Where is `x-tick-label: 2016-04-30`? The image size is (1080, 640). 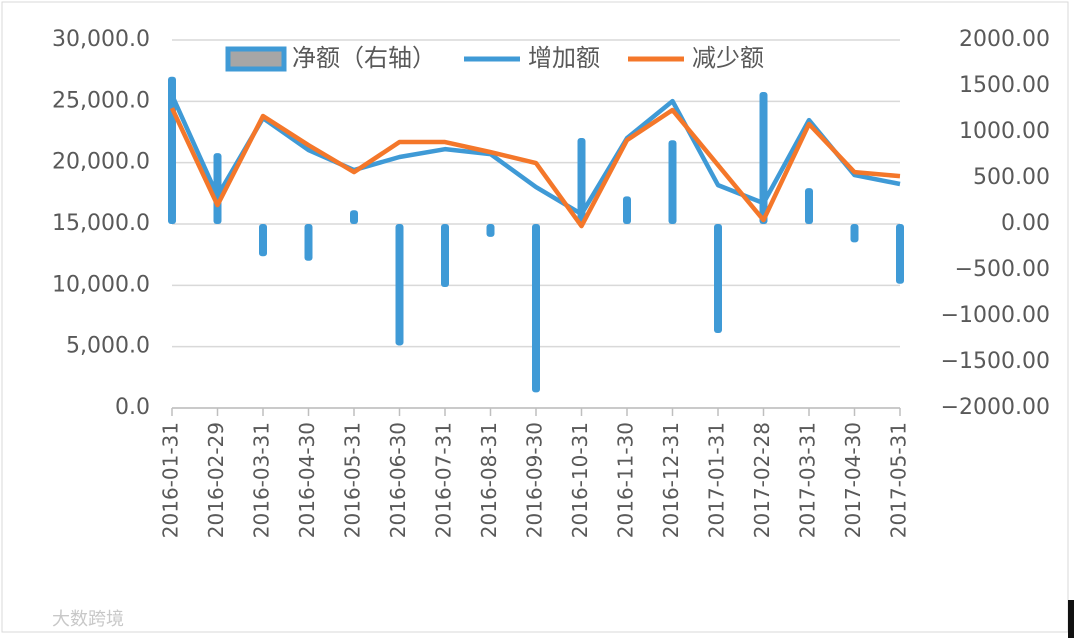
x-tick-label: 2016-04-30 is located at coordinates (307, 480).